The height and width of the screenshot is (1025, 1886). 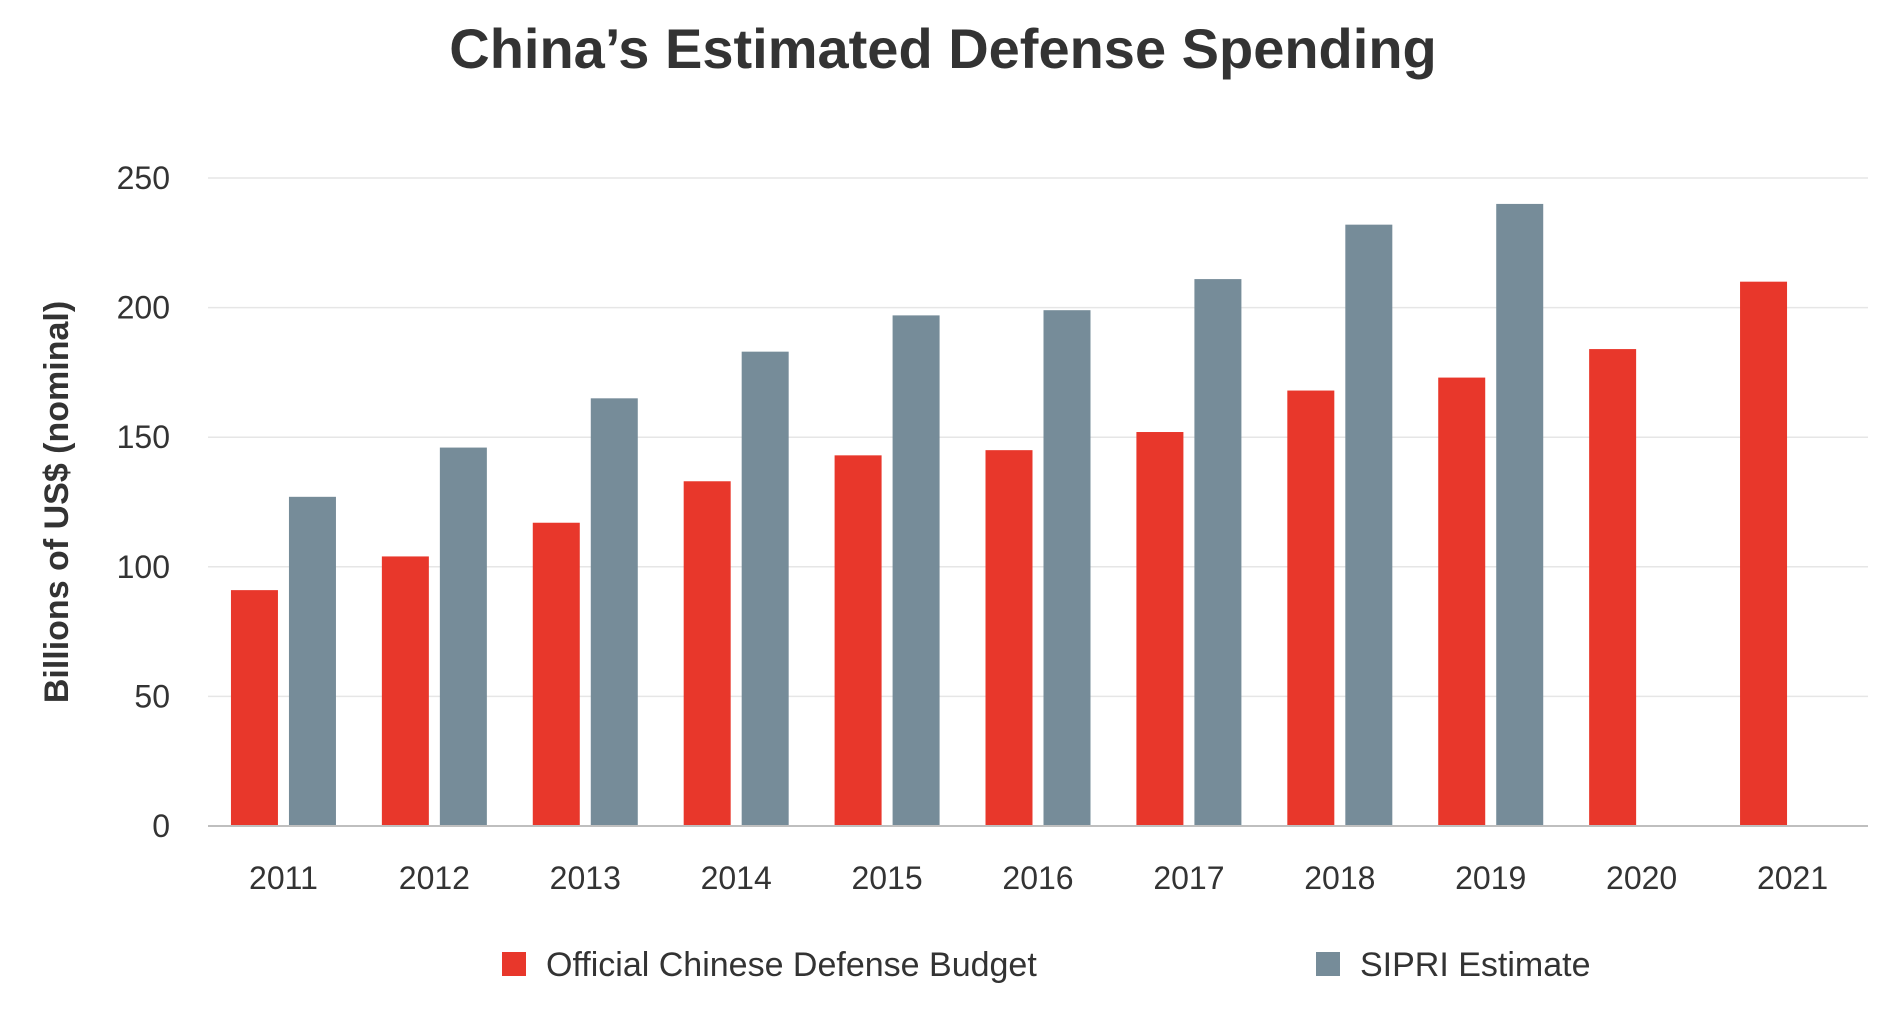 I want to click on x-tick-label: 2015, so click(x=886, y=878).